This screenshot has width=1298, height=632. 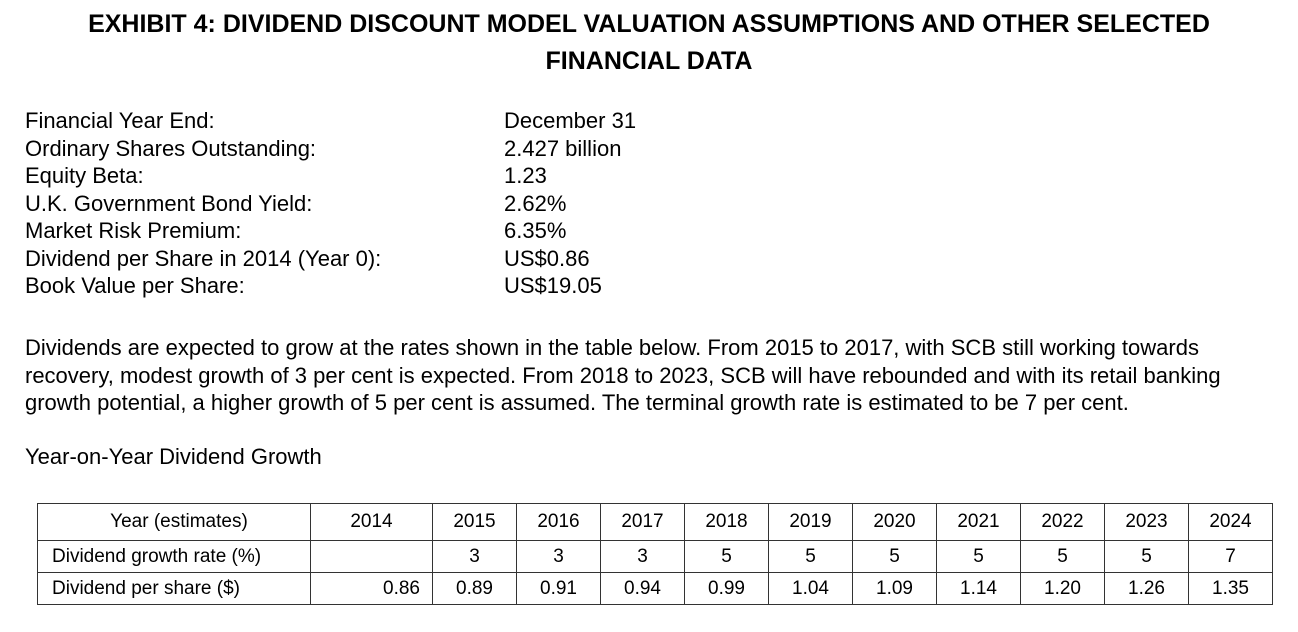 I want to click on assumption-label: Book Value per Share:, so click(x=135, y=285).